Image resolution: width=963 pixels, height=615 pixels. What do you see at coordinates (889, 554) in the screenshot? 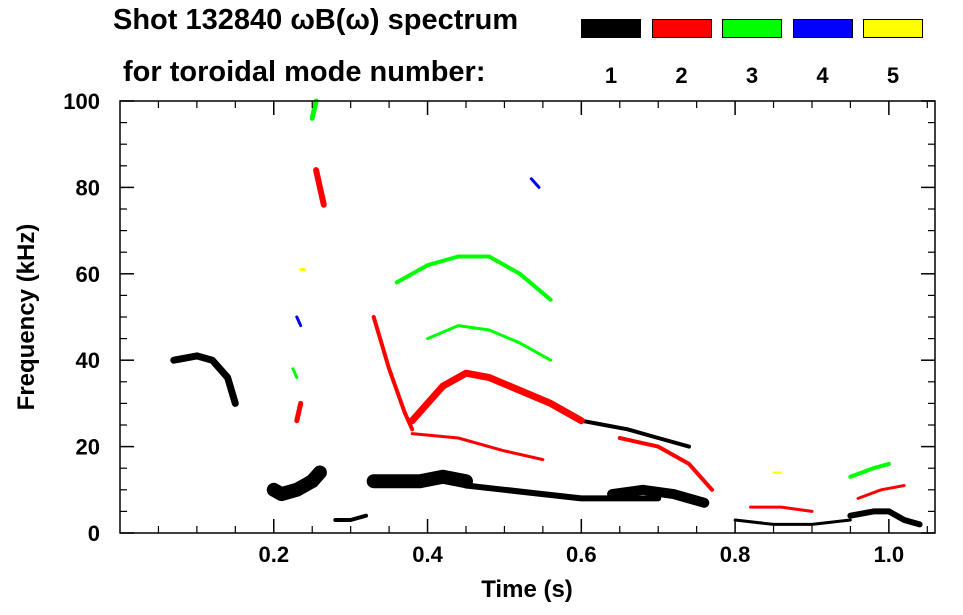
I see `x-tick-label: 1.0` at bounding box center [889, 554].